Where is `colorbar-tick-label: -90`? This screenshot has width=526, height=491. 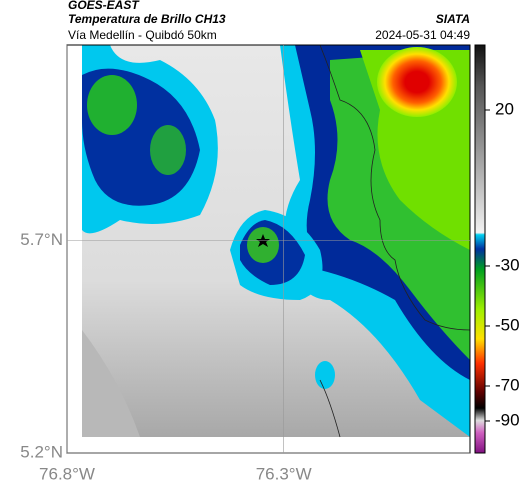
colorbar-tick-label: -90 is located at coordinates (507, 419).